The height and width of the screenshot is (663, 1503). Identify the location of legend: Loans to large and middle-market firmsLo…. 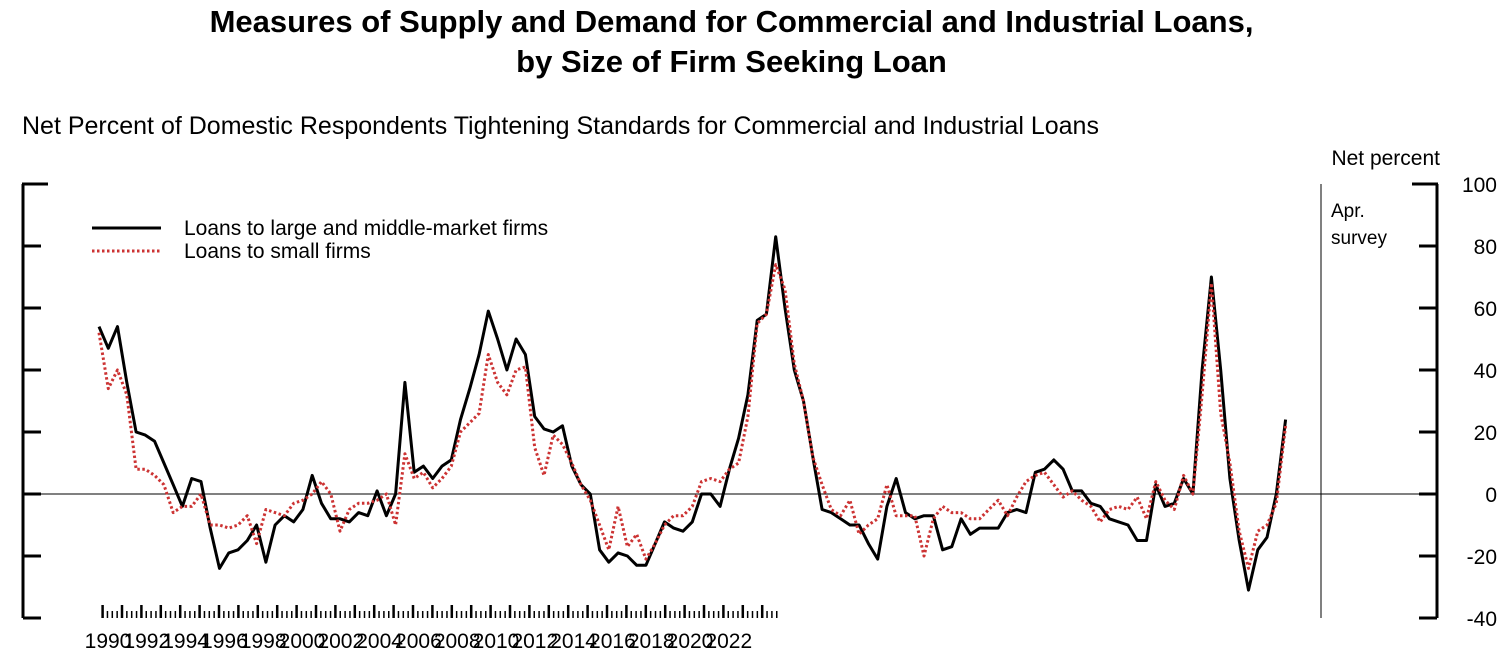
(320, 240).